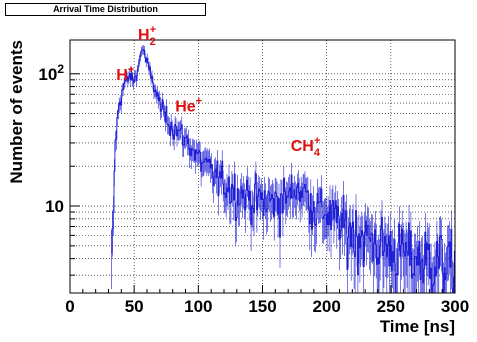 The height and width of the screenshot is (342, 477). What do you see at coordinates (306, 147) in the screenshot?
I see `peak-annotation: CH4+` at bounding box center [306, 147].